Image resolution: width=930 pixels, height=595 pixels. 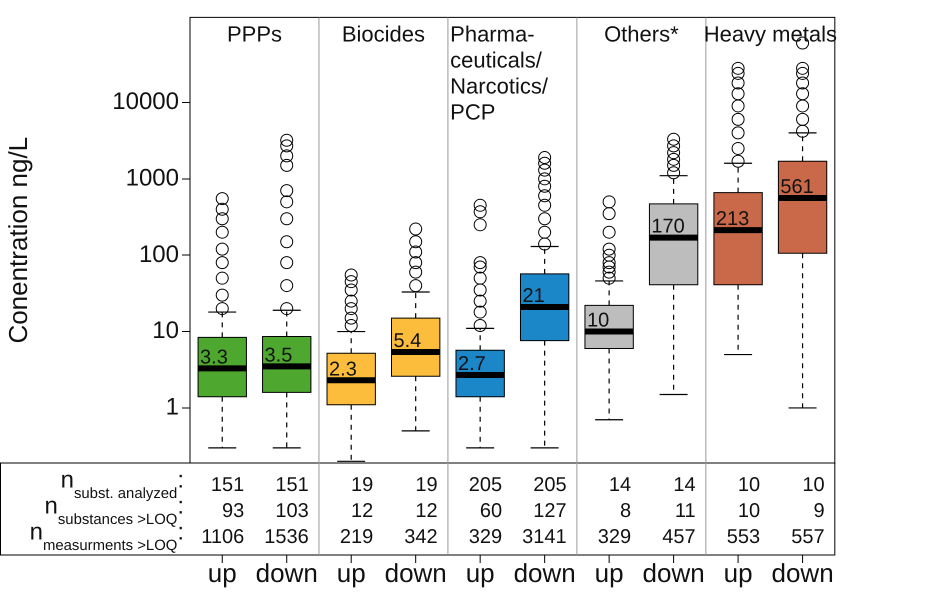 I want to click on text: 170, so click(x=668, y=227).